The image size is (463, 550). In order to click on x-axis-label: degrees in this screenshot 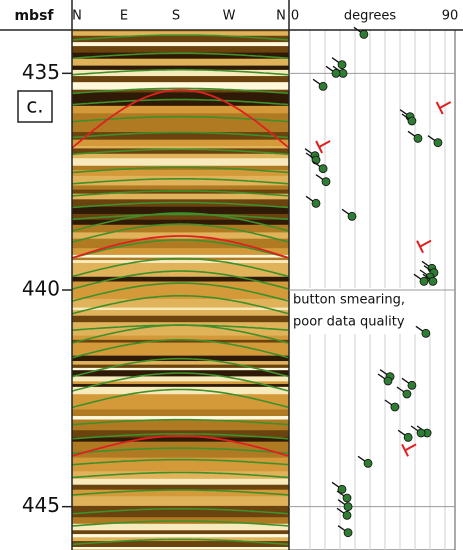, I will do `click(370, 16)`.